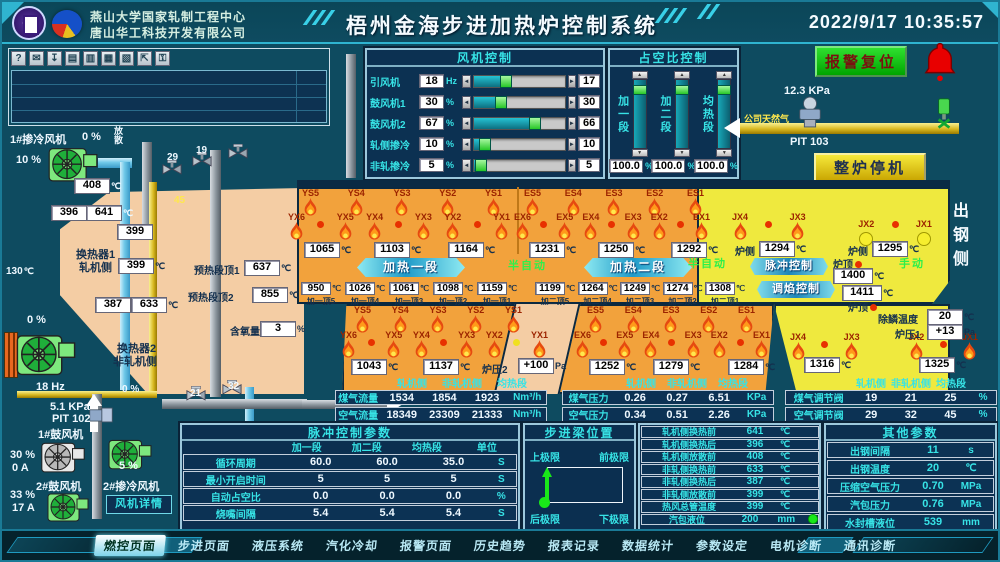  What do you see at coordinates (592, 288) in the screenshot?
I see `ceiling-temp-value: 1264` at bounding box center [592, 288].